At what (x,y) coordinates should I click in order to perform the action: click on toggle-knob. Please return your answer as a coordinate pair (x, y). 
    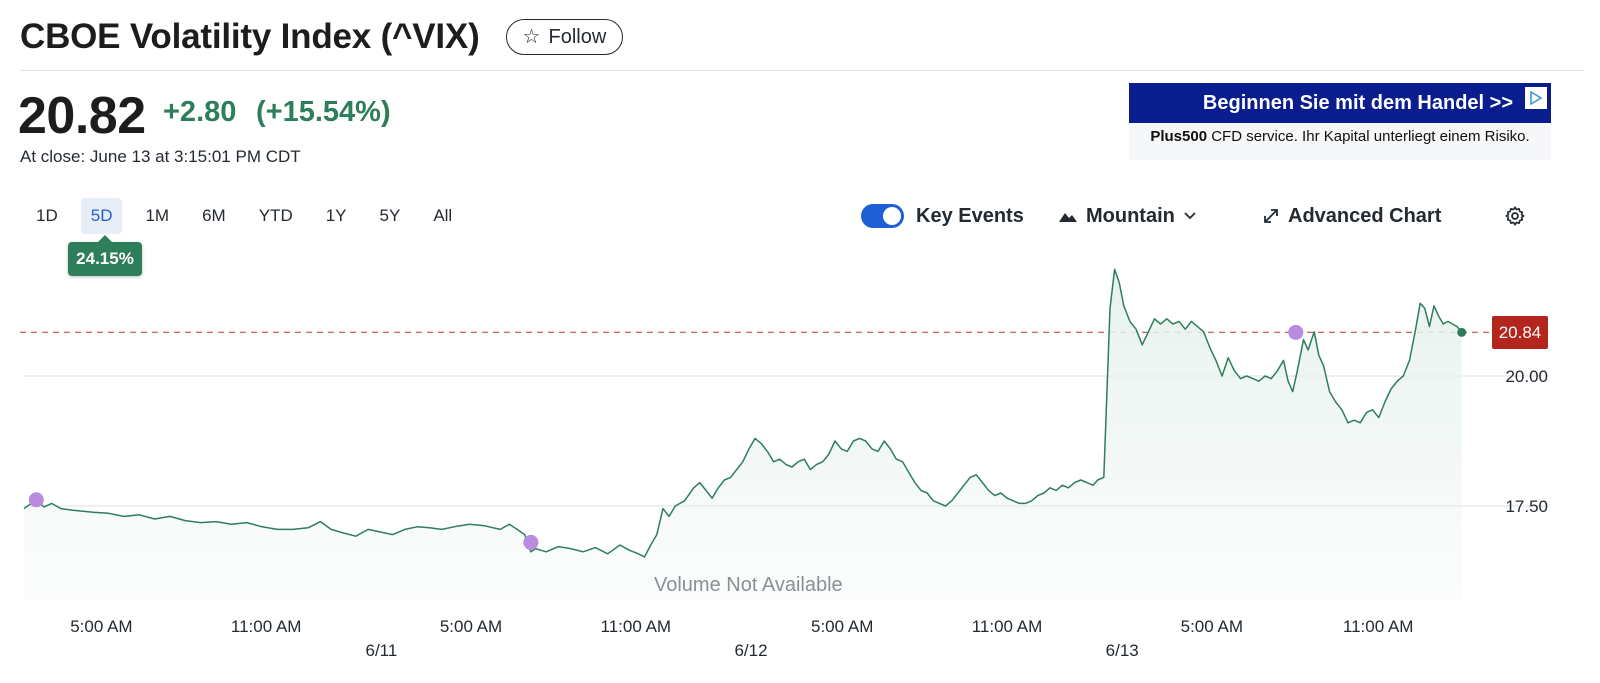
    Looking at the image, I should click on (892, 216).